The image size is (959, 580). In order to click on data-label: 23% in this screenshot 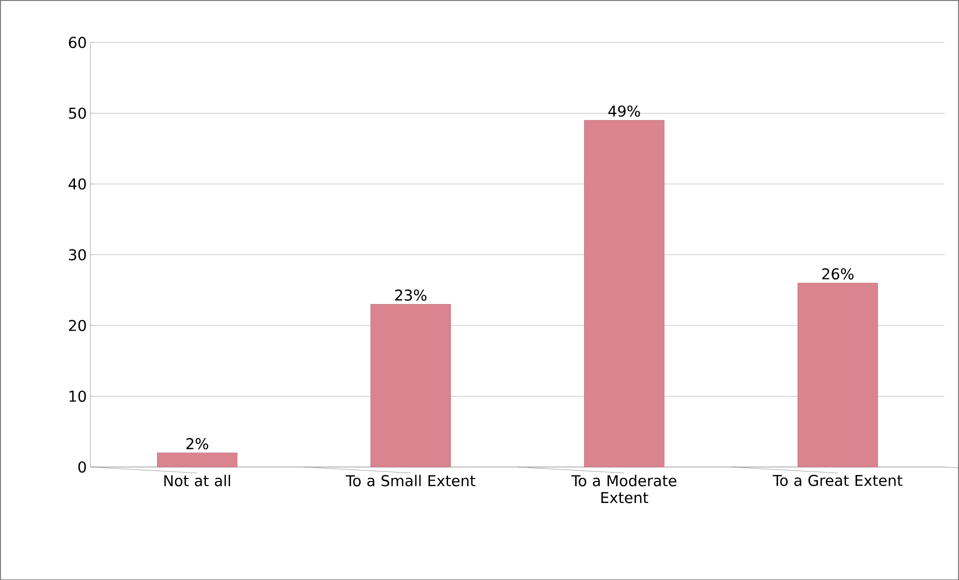, I will do `click(410, 295)`.